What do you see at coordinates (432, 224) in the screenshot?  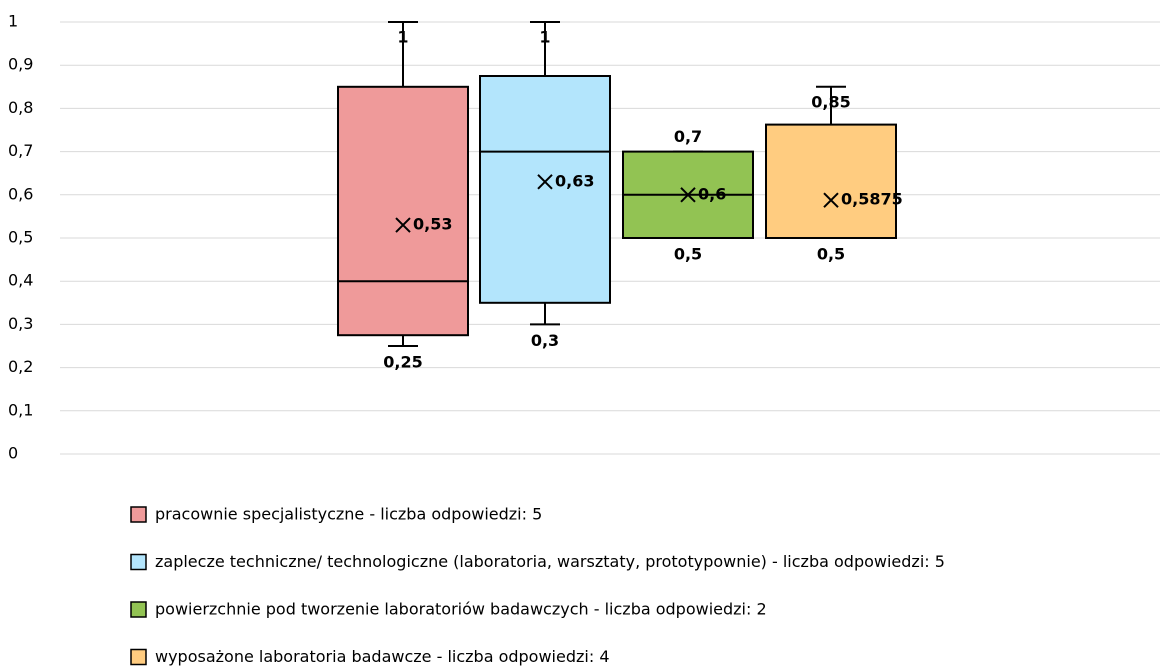 I see `data-label: 0,53` at bounding box center [432, 224].